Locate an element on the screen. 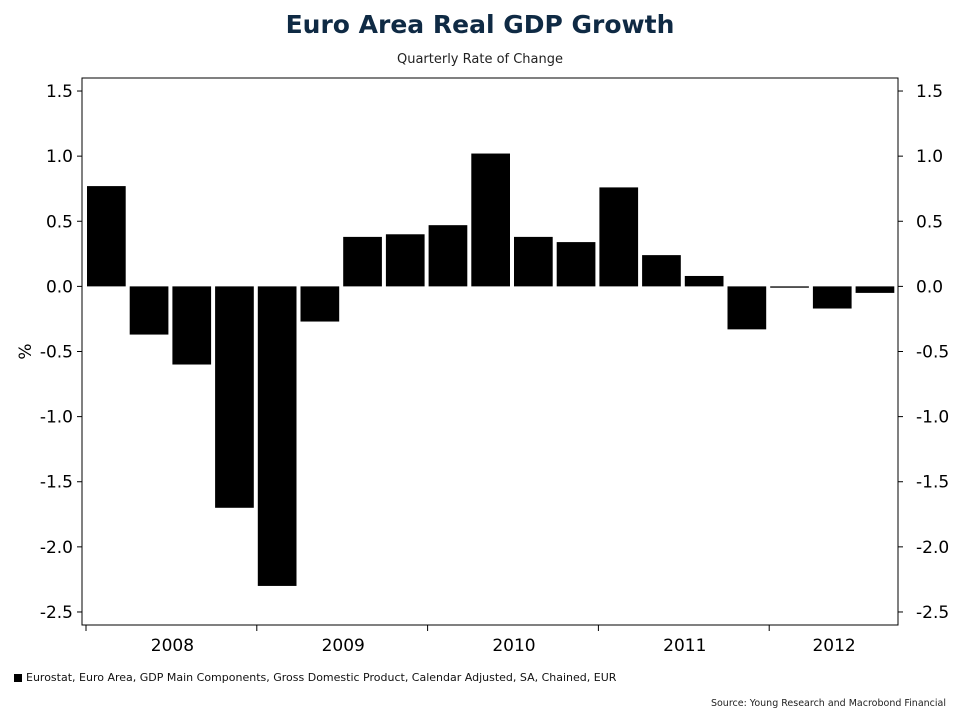 This screenshot has height=720, width=960. y-tick-label-right: 0.5 is located at coordinates (929, 222).